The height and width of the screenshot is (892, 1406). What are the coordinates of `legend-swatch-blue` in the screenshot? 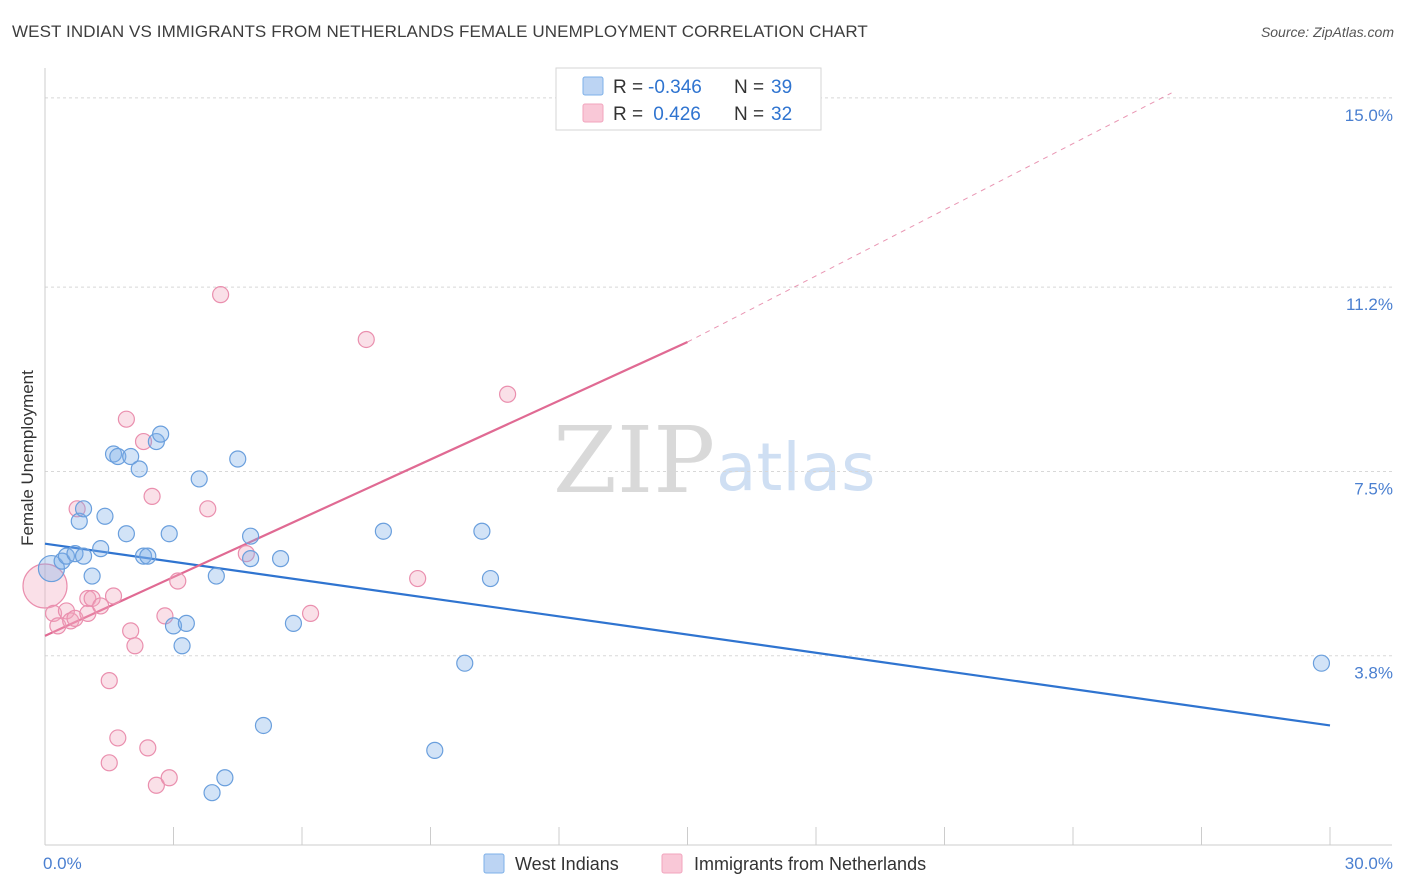 It's located at (593, 86).